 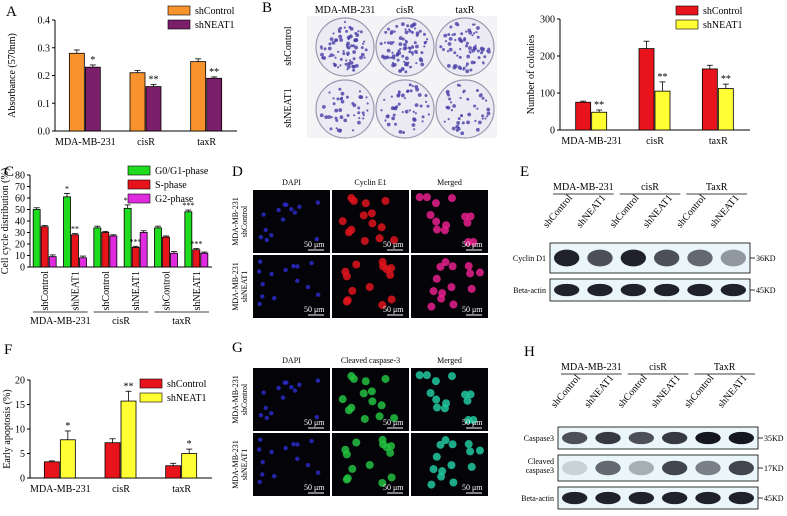 What do you see at coordinates (766, 290) in the screenshot?
I see `blot-size-label: 45KD` at bounding box center [766, 290].